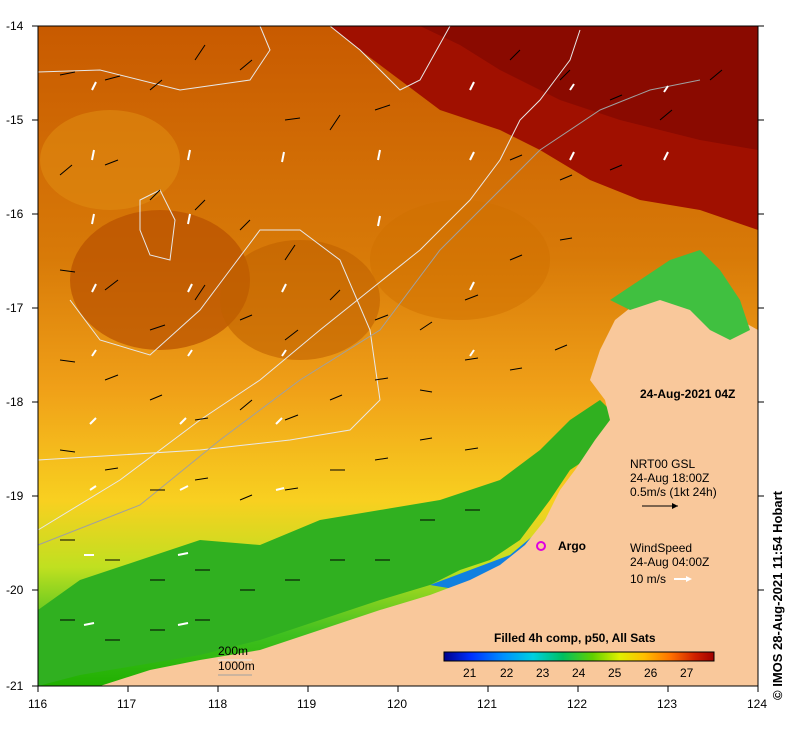  Describe the element at coordinates (15, 590) in the screenshot. I see `svg-text: -20` at that location.